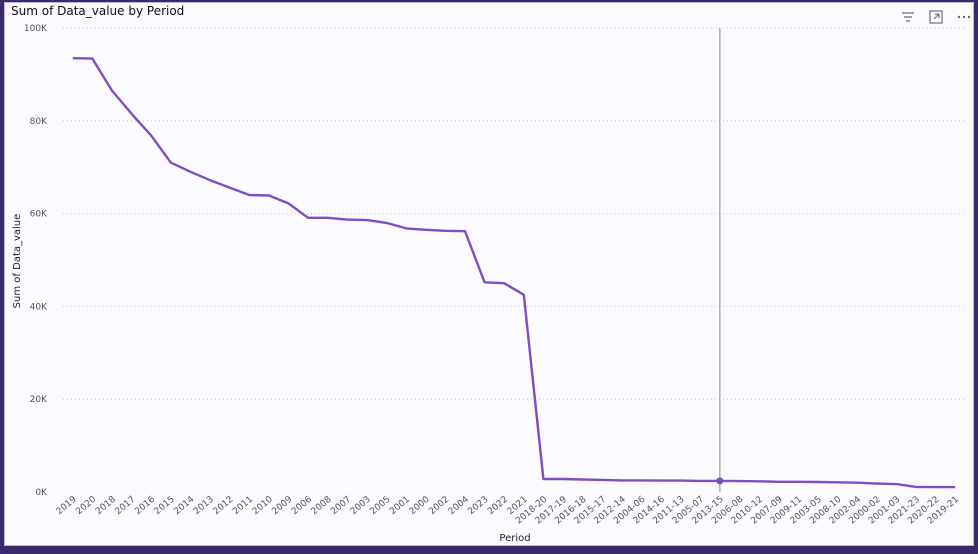 The image size is (978, 554). I want to click on y-tick-label: 0K, so click(41, 493).